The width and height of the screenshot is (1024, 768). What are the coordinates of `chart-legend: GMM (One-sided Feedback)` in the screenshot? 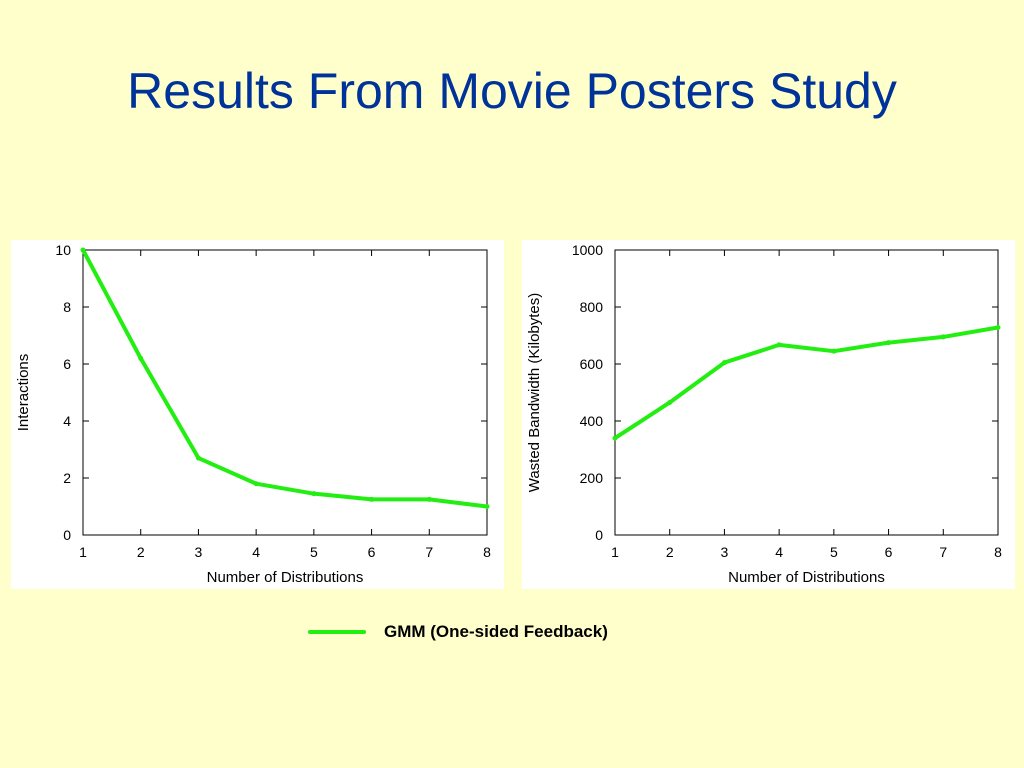 It's located at (458, 632).